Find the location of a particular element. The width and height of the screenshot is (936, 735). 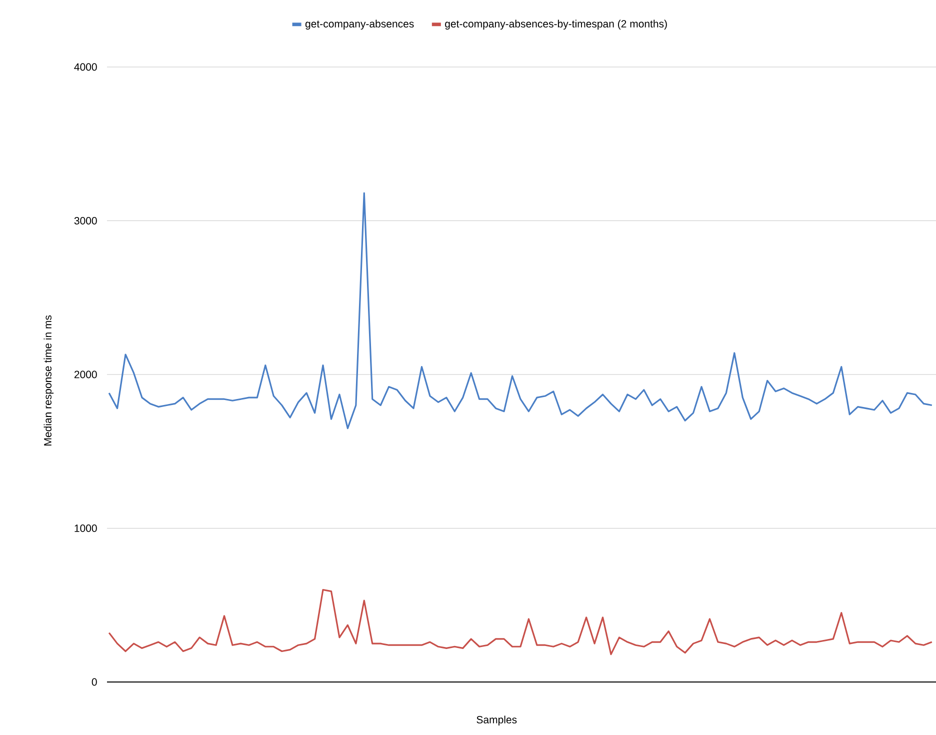

y-tick-label: 3000 is located at coordinates (85, 220).